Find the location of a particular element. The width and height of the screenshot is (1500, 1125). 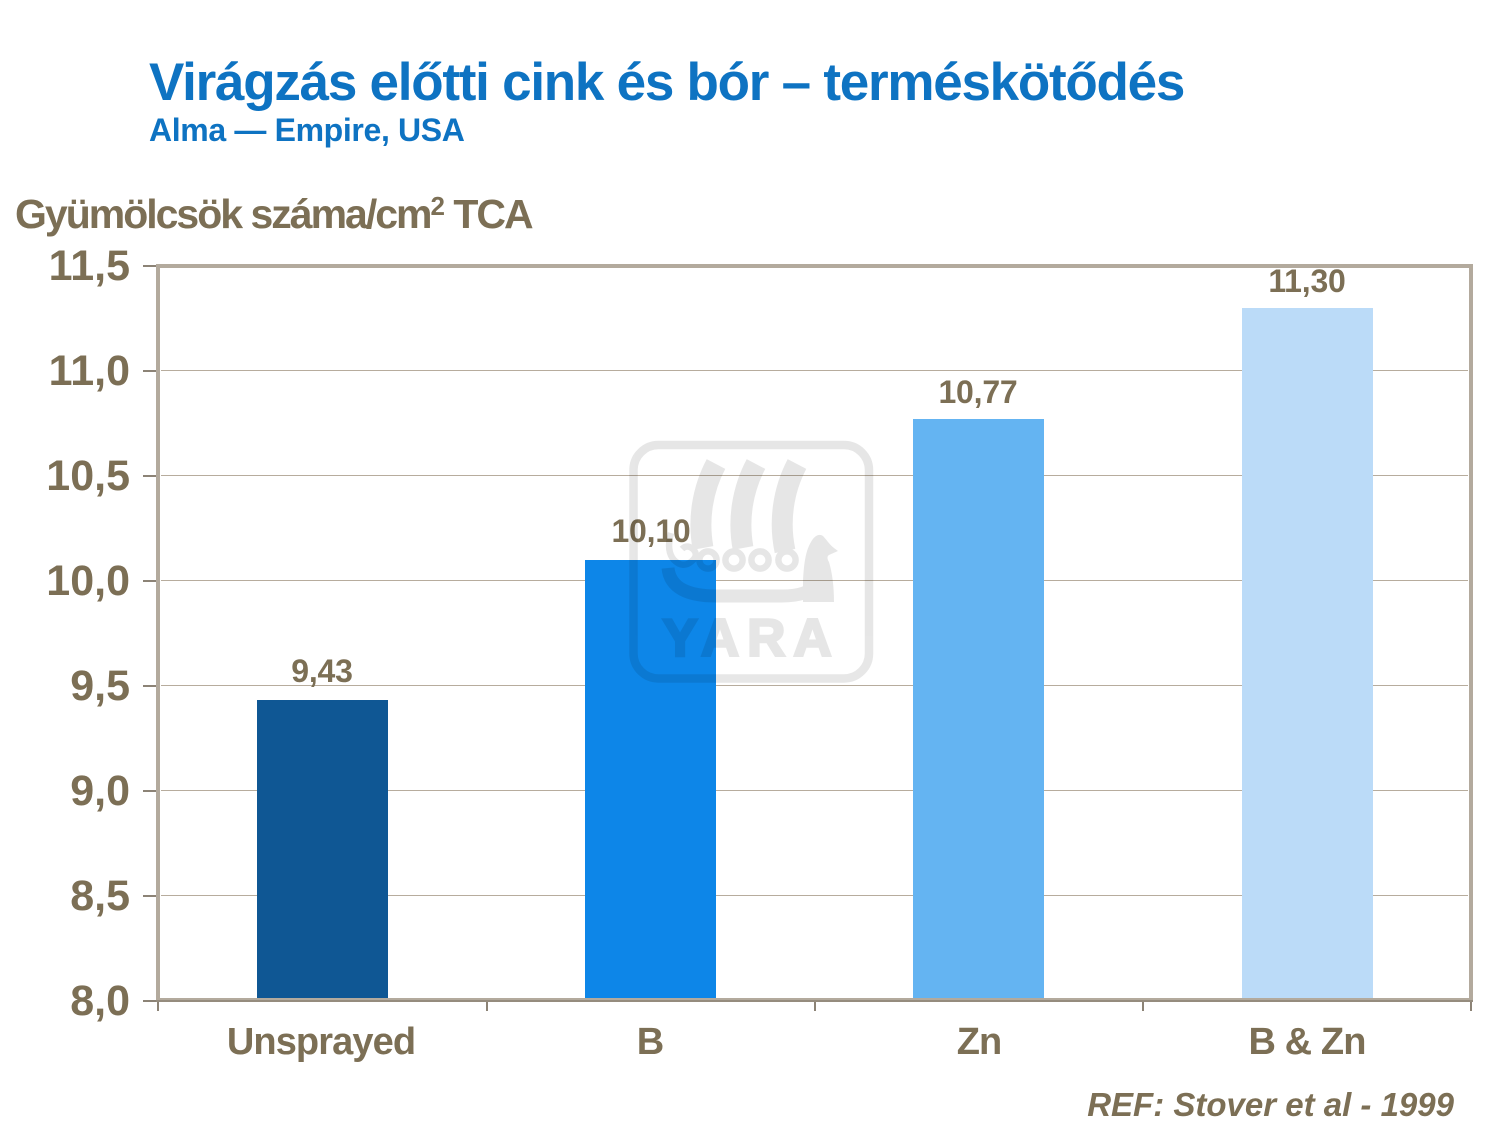

svg-text: YARA is located at coordinates (750, 638).